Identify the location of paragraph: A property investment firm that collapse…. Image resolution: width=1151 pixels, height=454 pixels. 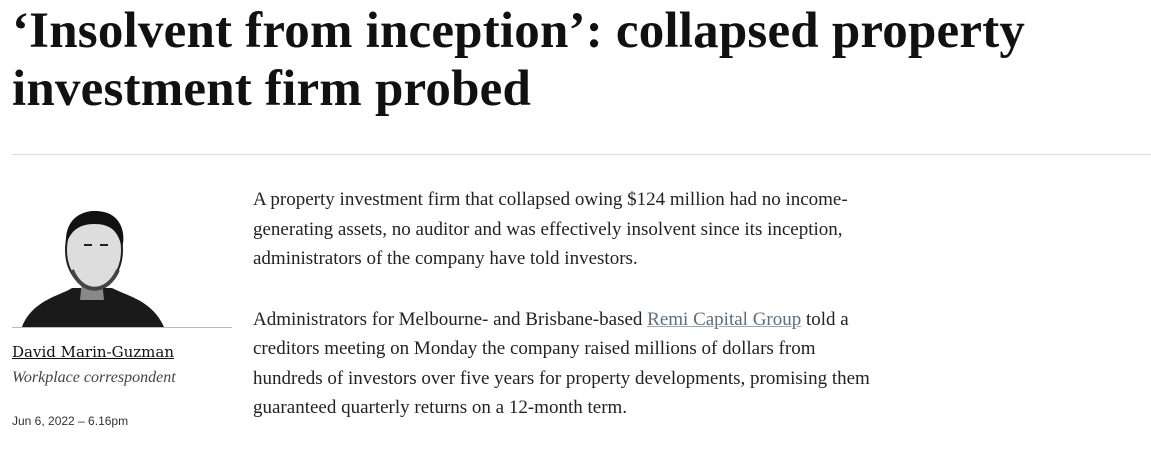
(564, 229).